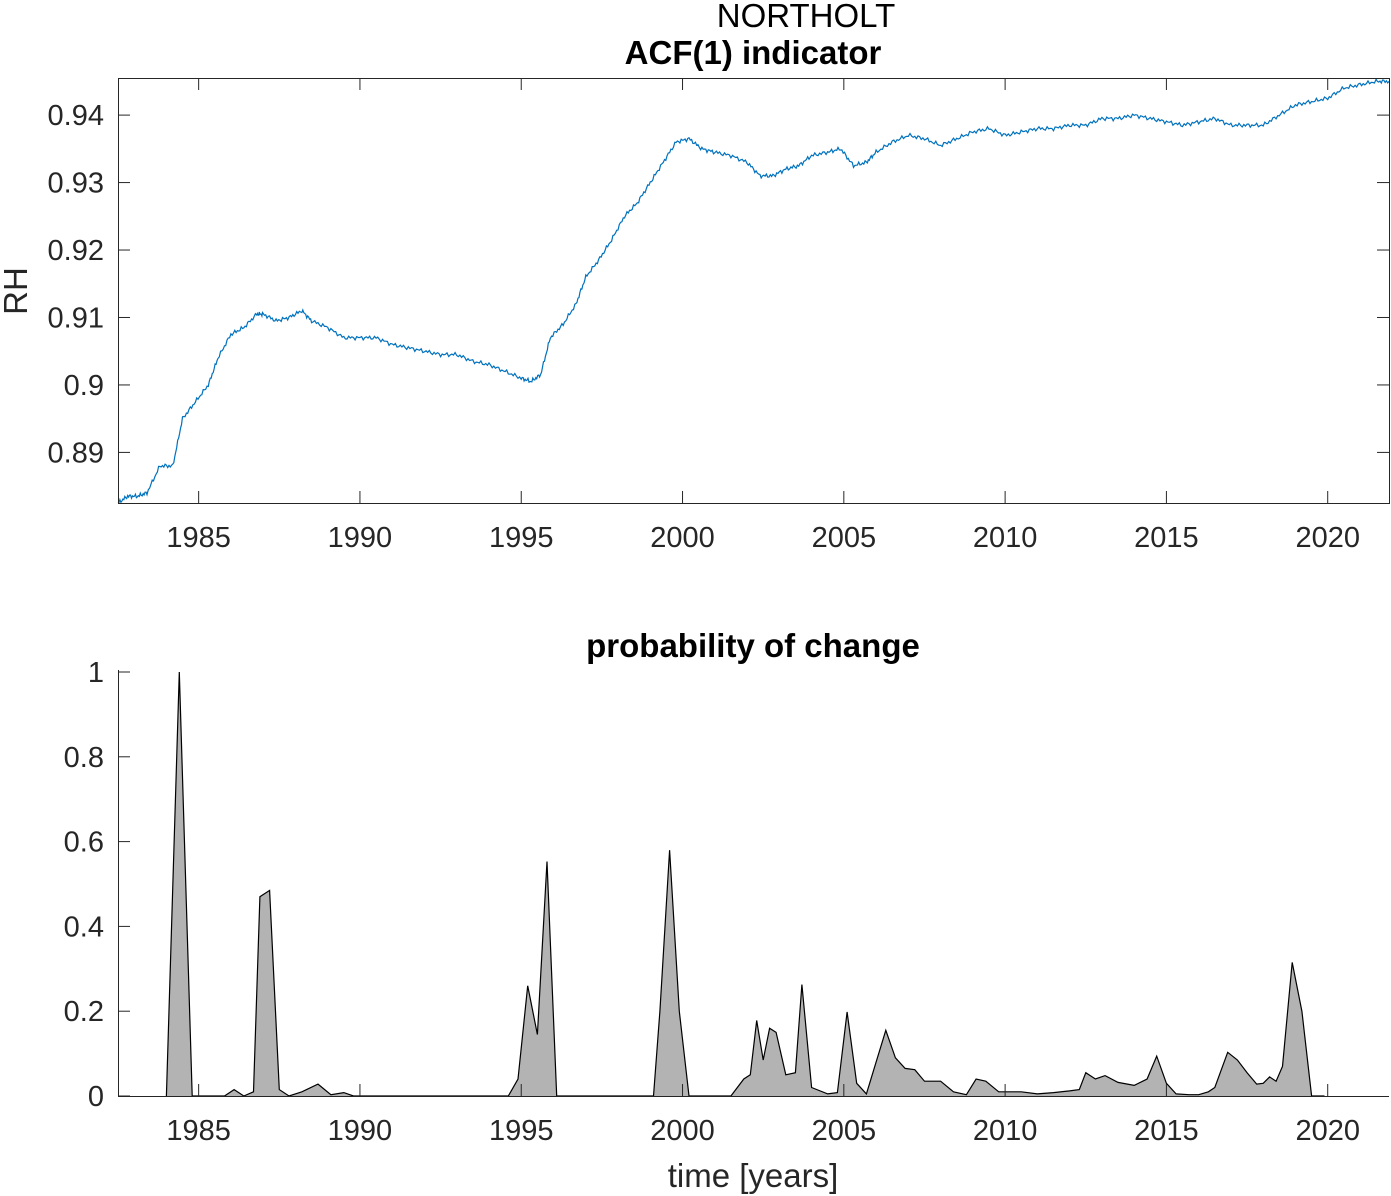 The width and height of the screenshot is (1391, 1196). Describe the element at coordinates (76, 116) in the screenshot. I see `acf-ytick-label: 0.94` at that location.